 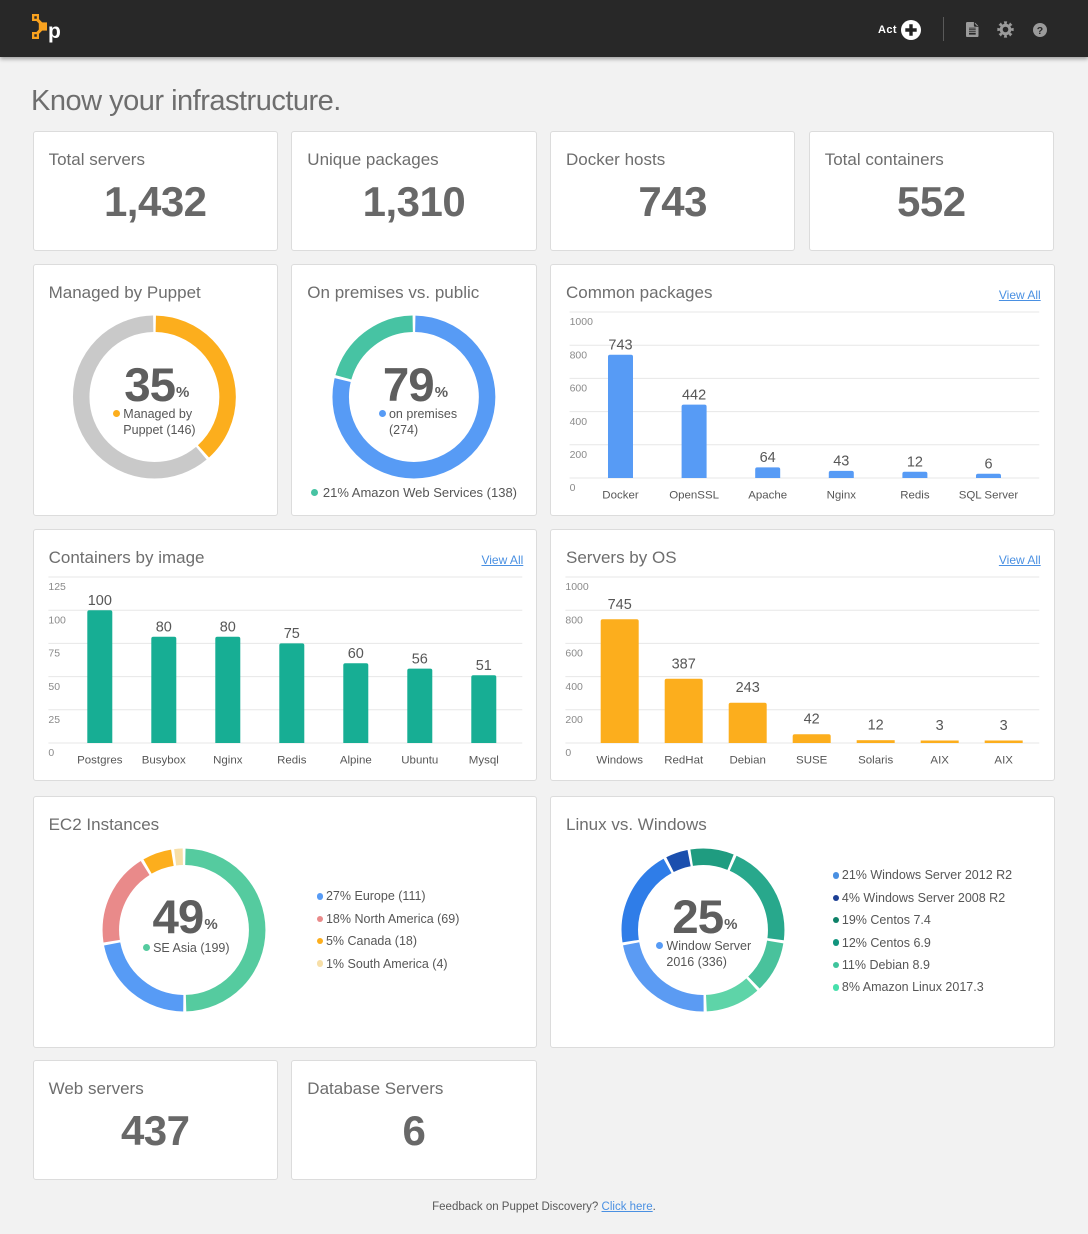 I want to click on svg-text: 60, so click(x=355, y=654).